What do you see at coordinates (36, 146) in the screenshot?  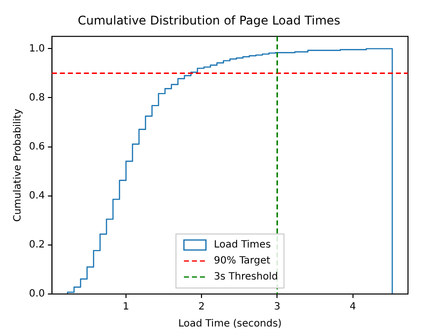 I see `y-tick-label: 0.6` at bounding box center [36, 146].